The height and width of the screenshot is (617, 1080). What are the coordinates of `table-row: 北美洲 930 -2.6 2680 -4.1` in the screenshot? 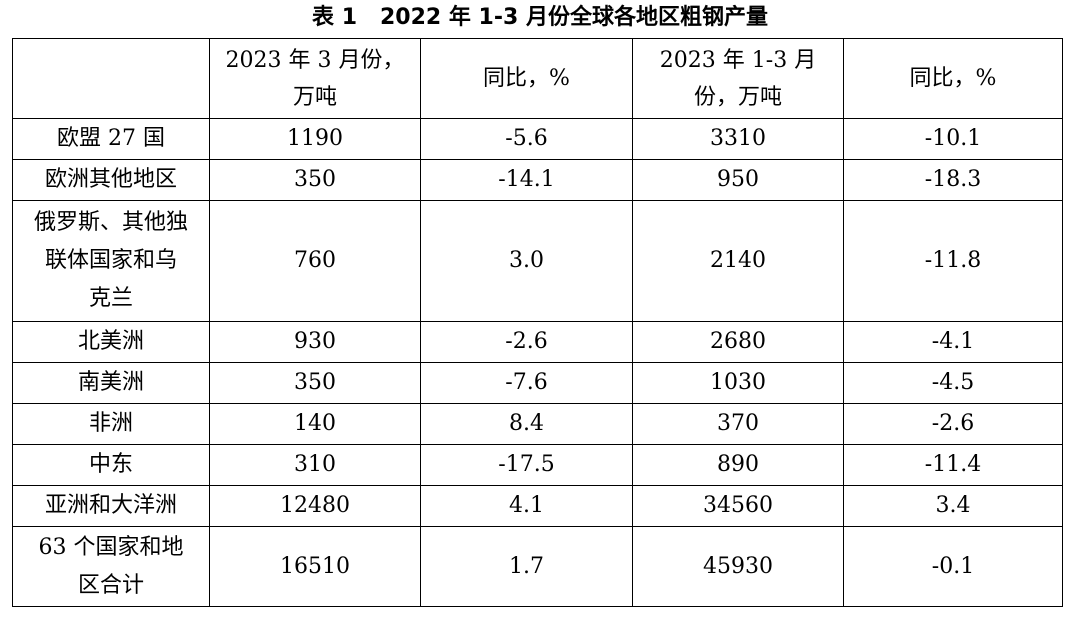 It's located at (537, 342).